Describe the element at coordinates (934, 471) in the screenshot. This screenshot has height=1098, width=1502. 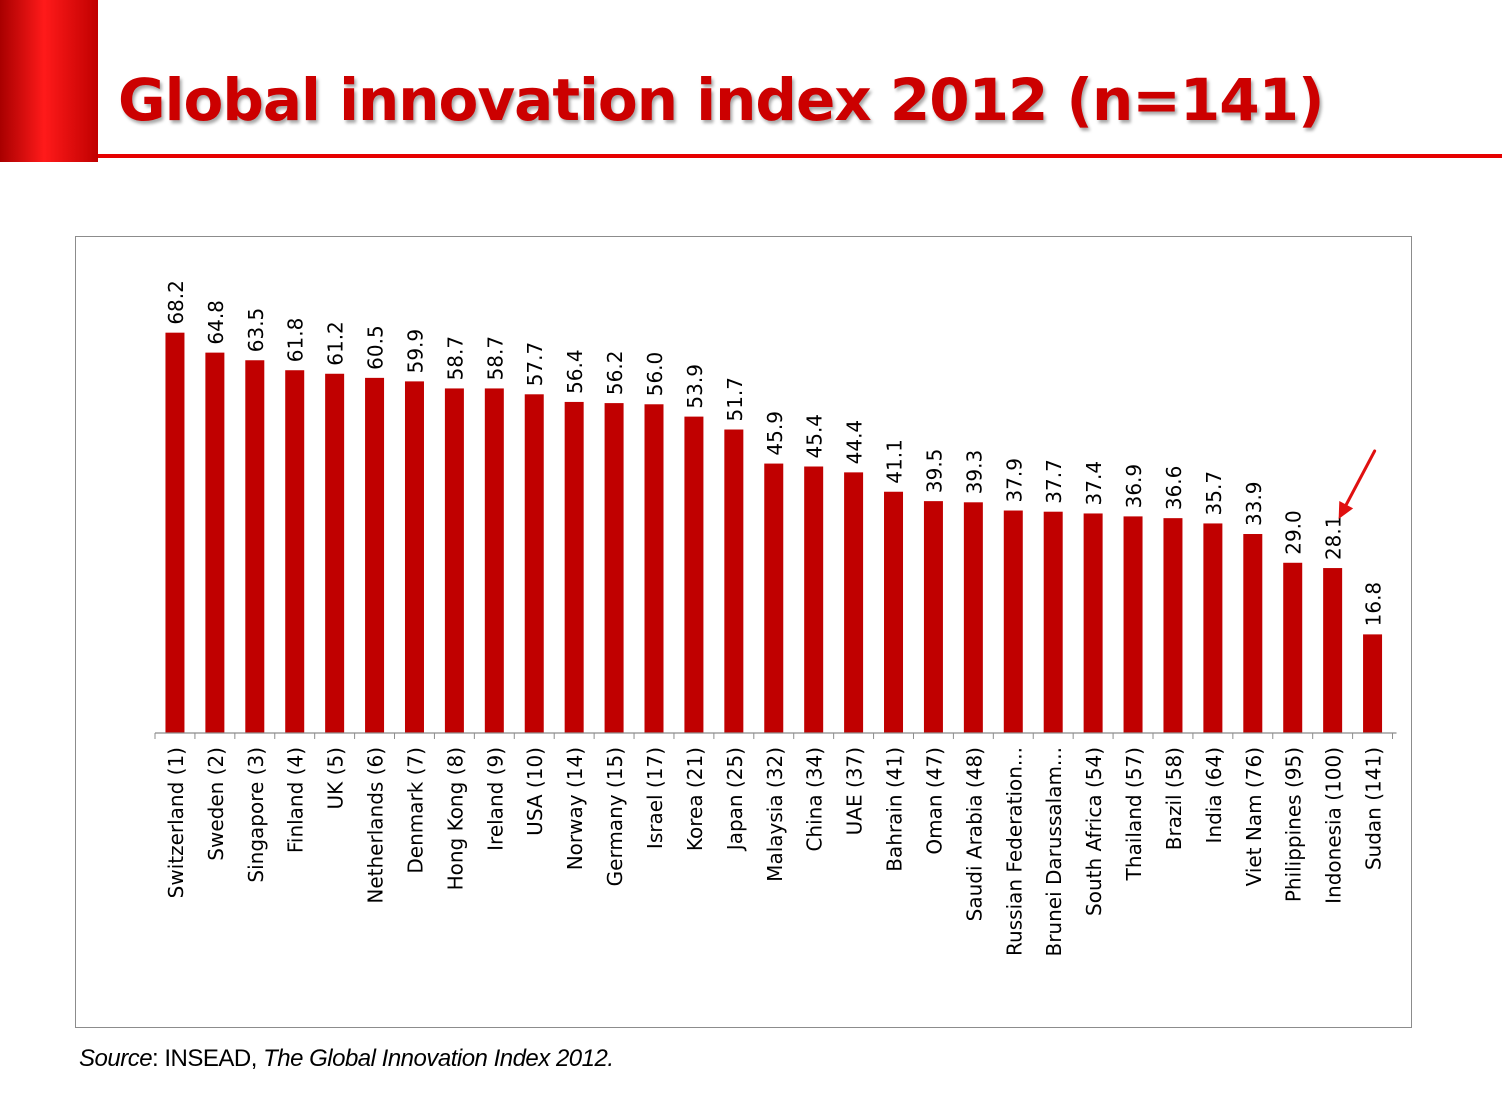
I see `data-label-oman-47: 39.5` at that location.